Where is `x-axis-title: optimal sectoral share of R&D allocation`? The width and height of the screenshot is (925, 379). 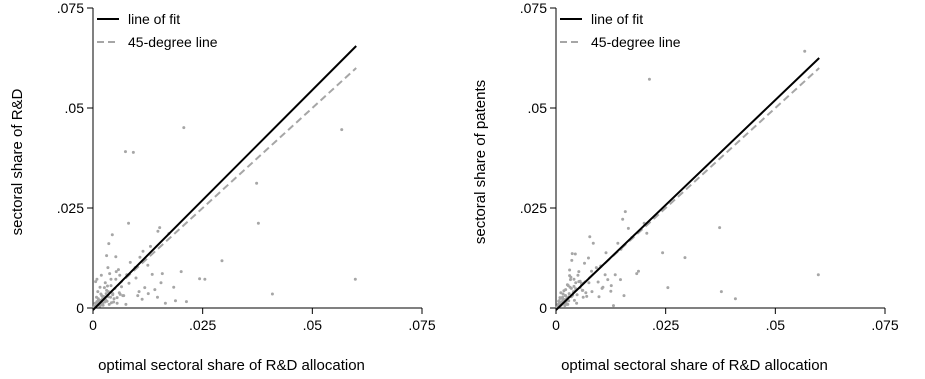
x-axis-title: optimal sectoral share of R&D allocation is located at coordinates (694, 365).